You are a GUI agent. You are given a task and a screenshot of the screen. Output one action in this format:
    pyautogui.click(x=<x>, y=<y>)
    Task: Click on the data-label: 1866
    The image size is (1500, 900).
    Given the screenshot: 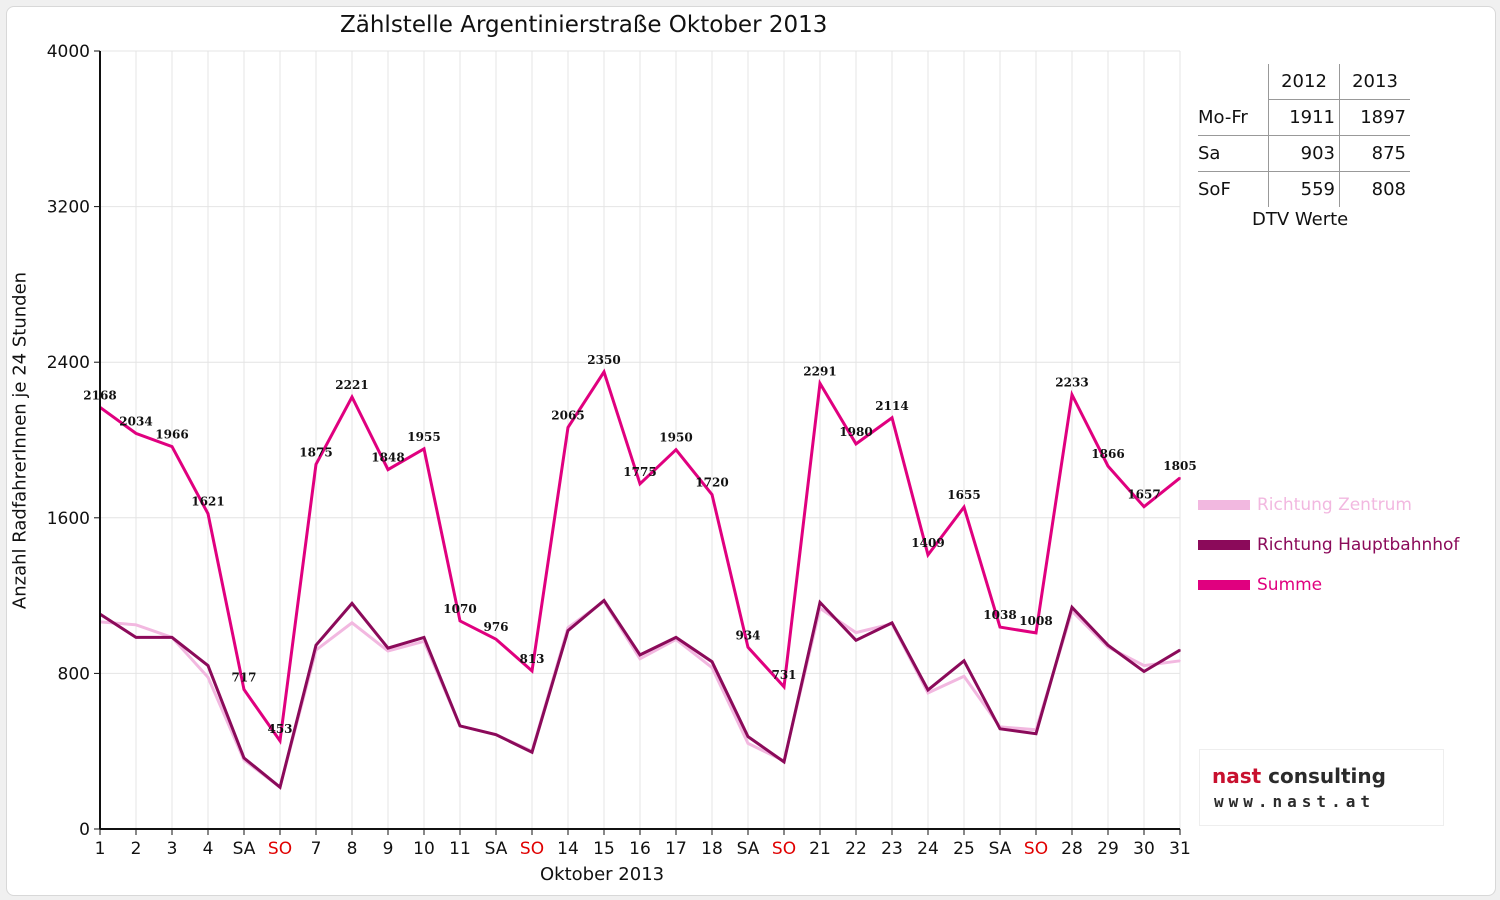 What is the action you would take?
    pyautogui.click(x=1107, y=454)
    